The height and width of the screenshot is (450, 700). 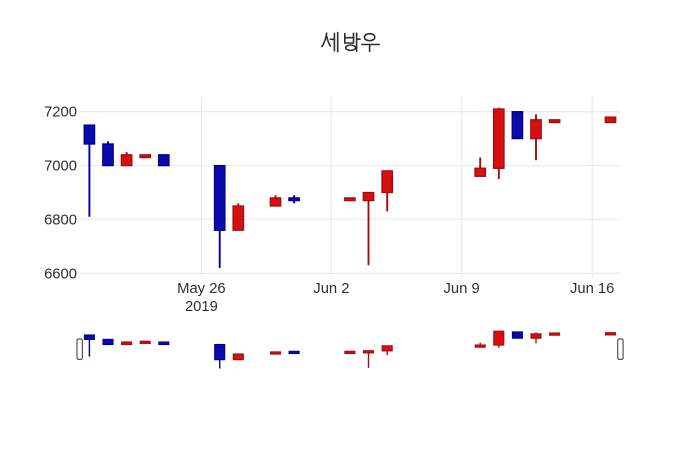 I want to click on svg-text: 6800, so click(x=60, y=220).